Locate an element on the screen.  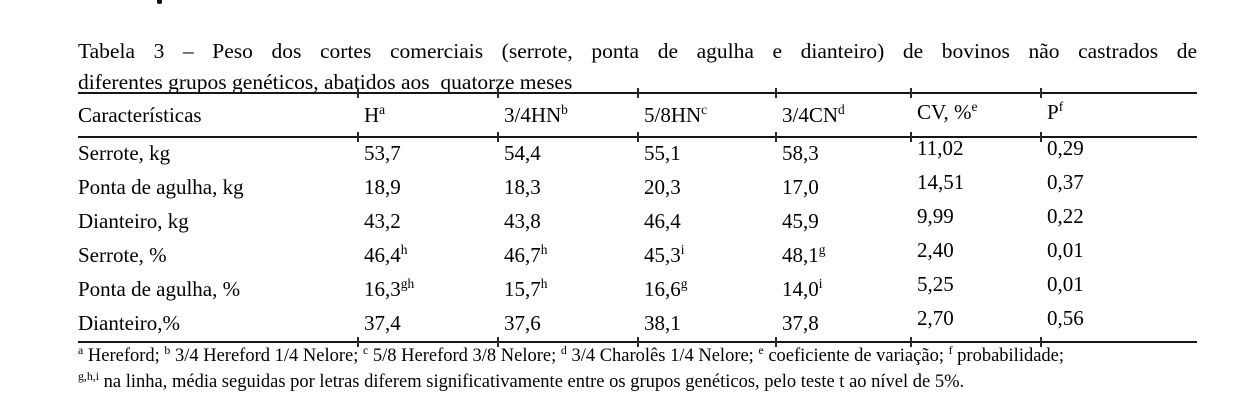
footnote-text: 3/4 Hereford 1/4 Nelore; is located at coordinates (266, 356).